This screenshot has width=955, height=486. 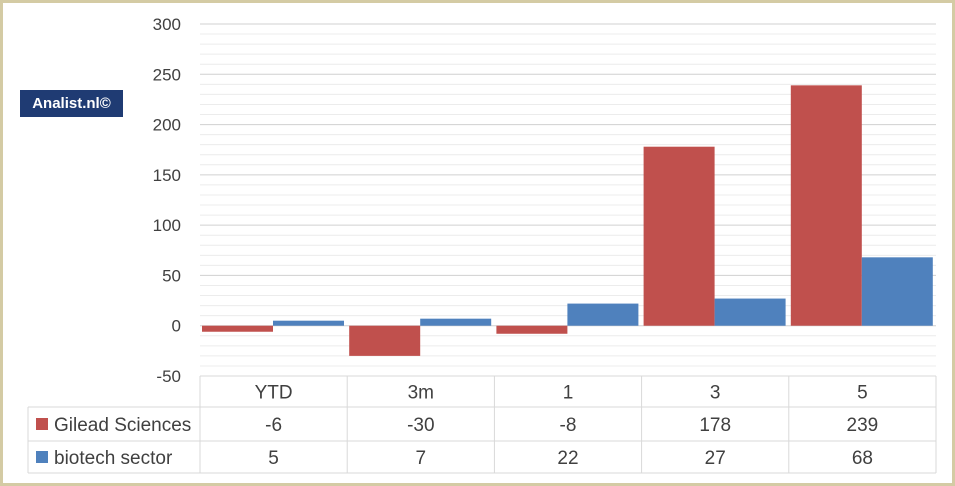 I want to click on series-name: Gilead Sciences, so click(x=122, y=425).